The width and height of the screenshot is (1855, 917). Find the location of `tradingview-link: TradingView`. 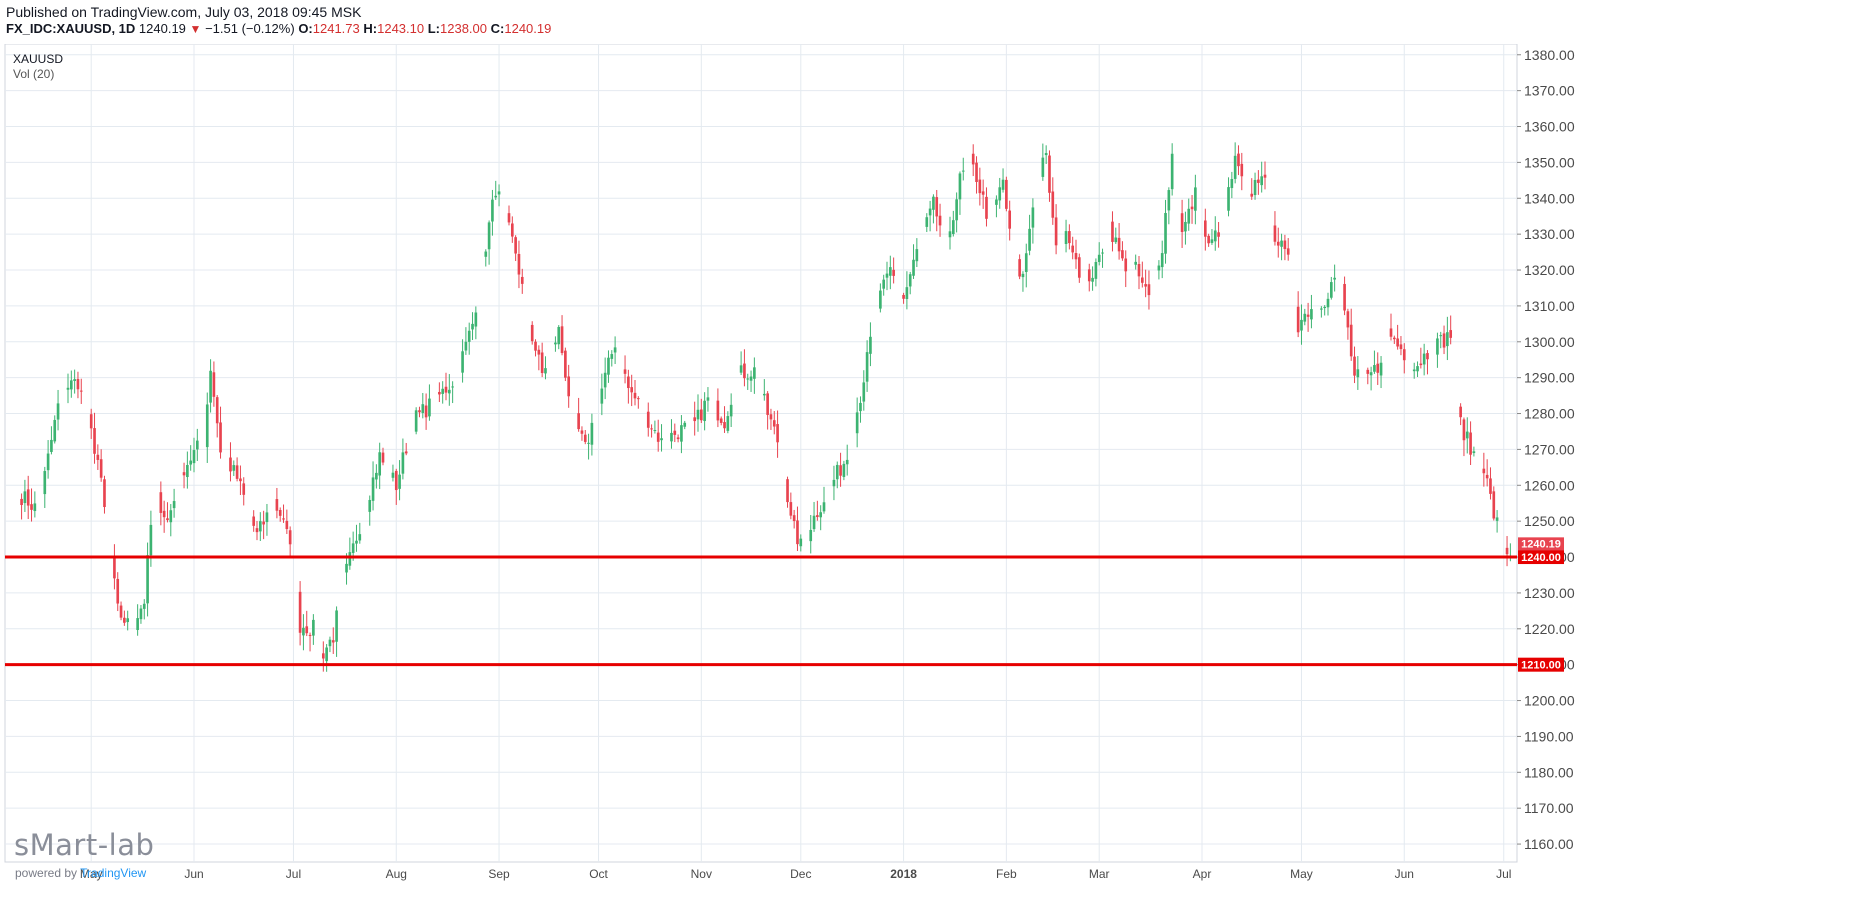

tradingview-link: TradingView is located at coordinates (113, 873).